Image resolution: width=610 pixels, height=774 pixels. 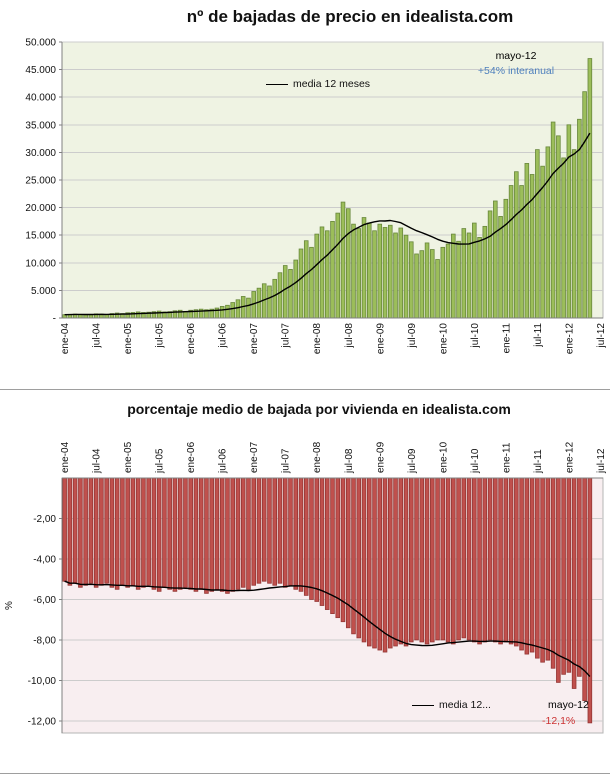 I want to click on svg-text: -8,00, so click(x=44, y=640).